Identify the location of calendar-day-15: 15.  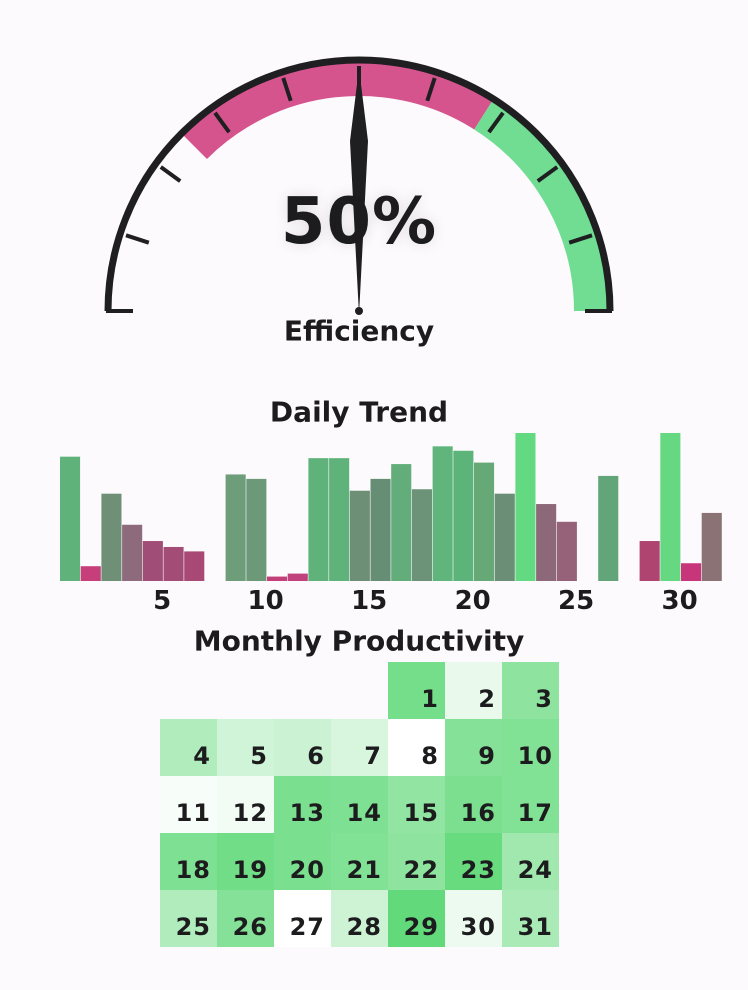
(416, 804).